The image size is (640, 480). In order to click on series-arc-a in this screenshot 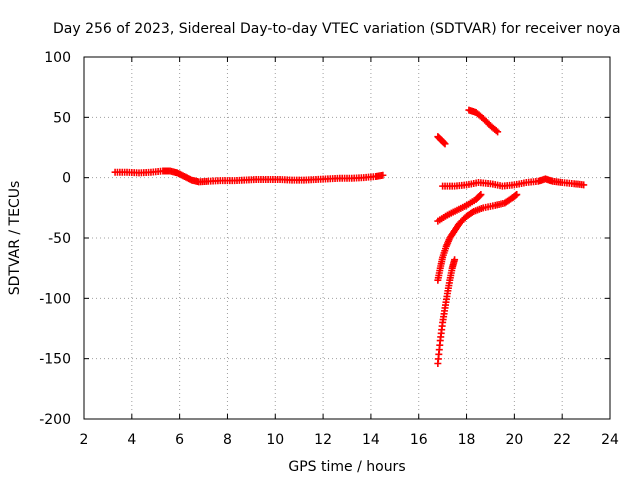, I will do `click(441, 140)`.